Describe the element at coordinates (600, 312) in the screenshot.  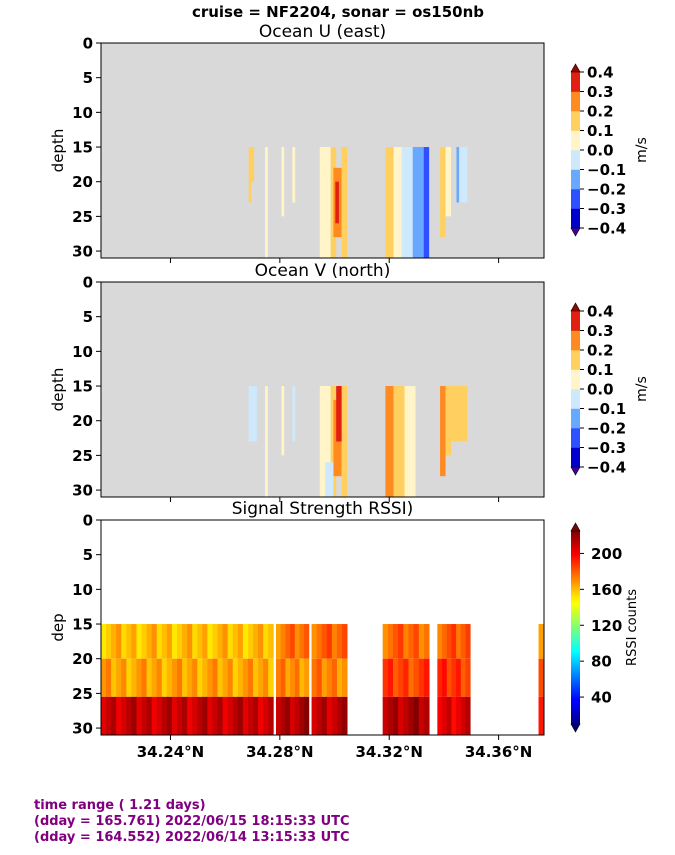
I see `colorbar-tick-label: 0.4` at that location.